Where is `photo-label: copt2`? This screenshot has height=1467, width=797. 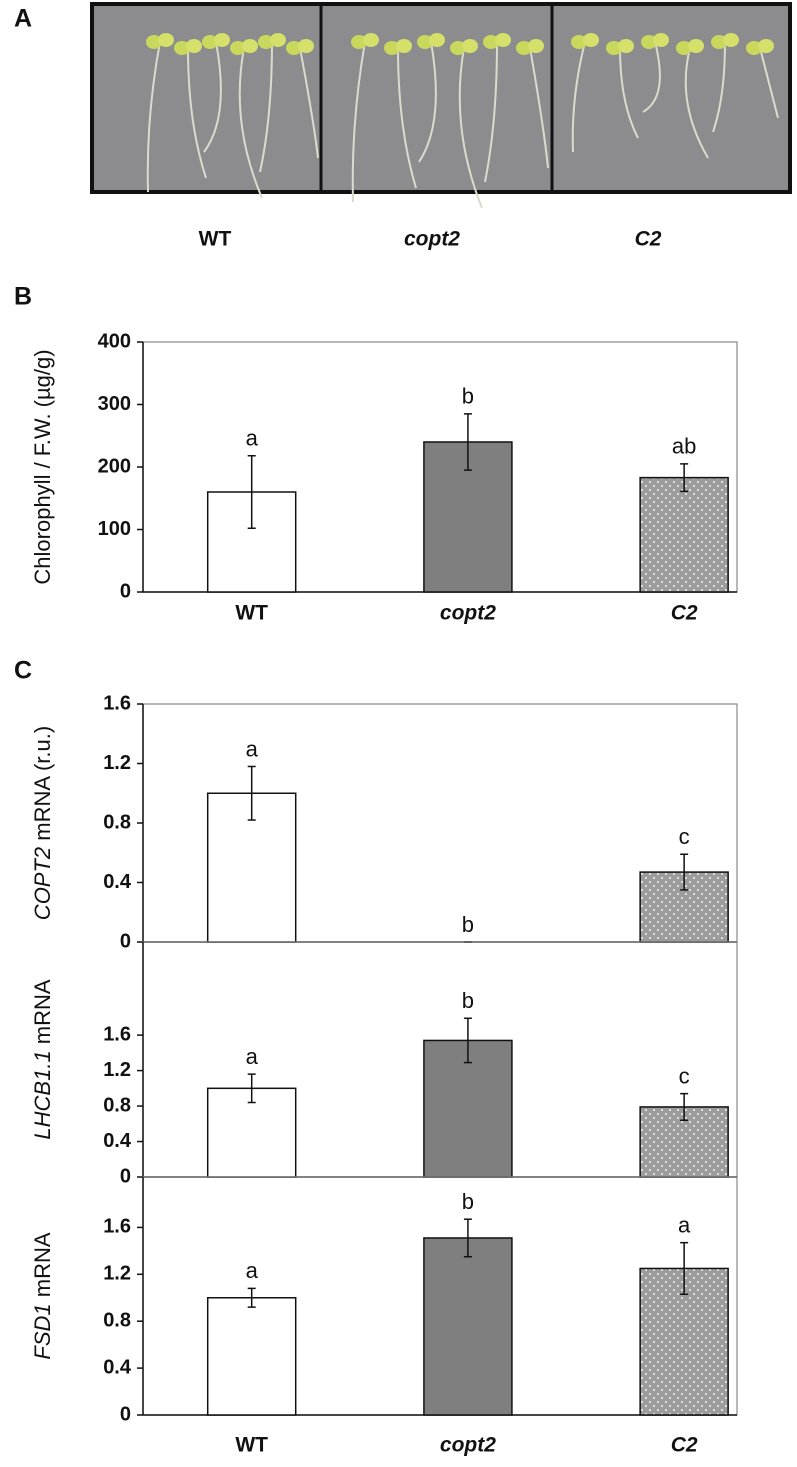
photo-label: copt2 is located at coordinates (432, 239).